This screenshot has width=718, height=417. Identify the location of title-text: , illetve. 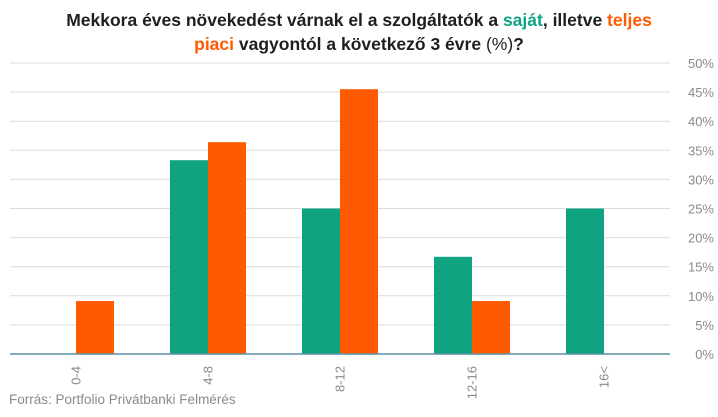
(575, 20).